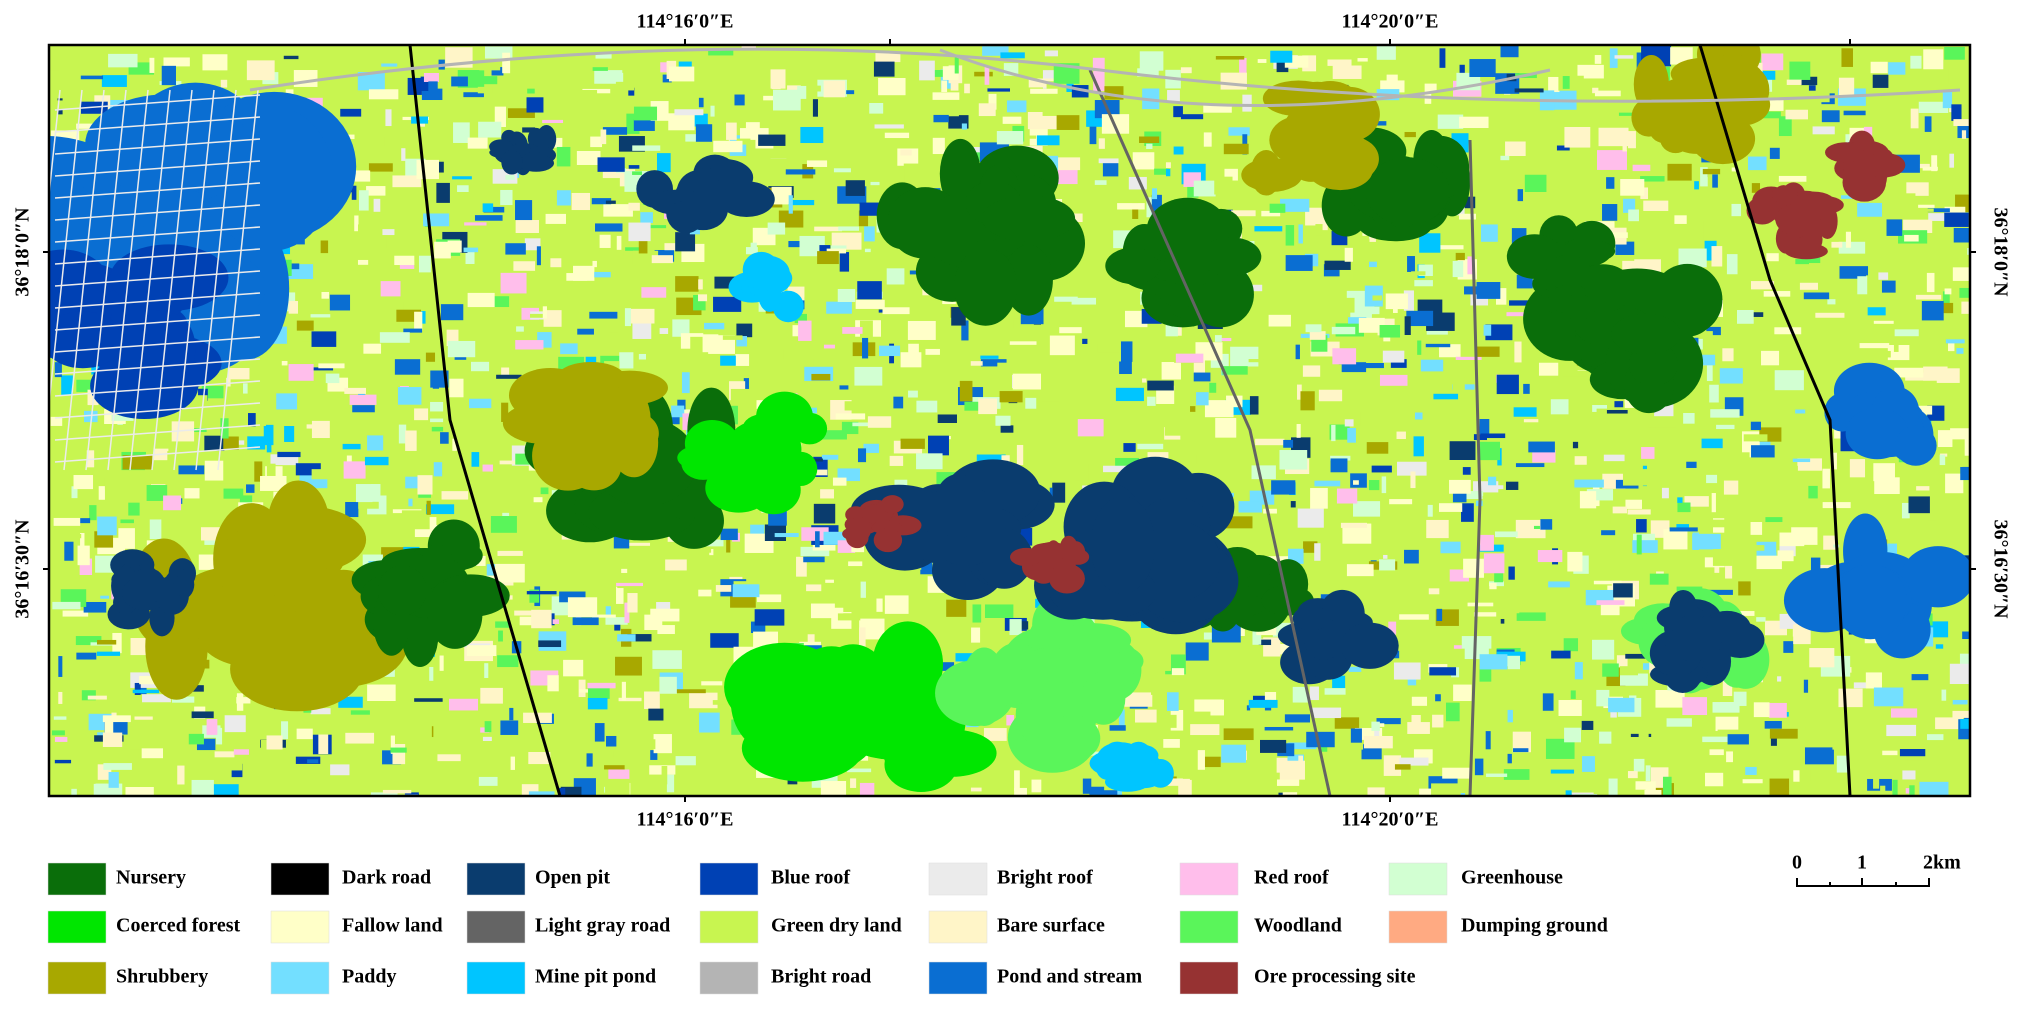  What do you see at coordinates (888, 540) in the screenshot?
I see `pit-cluster` at bounding box center [888, 540].